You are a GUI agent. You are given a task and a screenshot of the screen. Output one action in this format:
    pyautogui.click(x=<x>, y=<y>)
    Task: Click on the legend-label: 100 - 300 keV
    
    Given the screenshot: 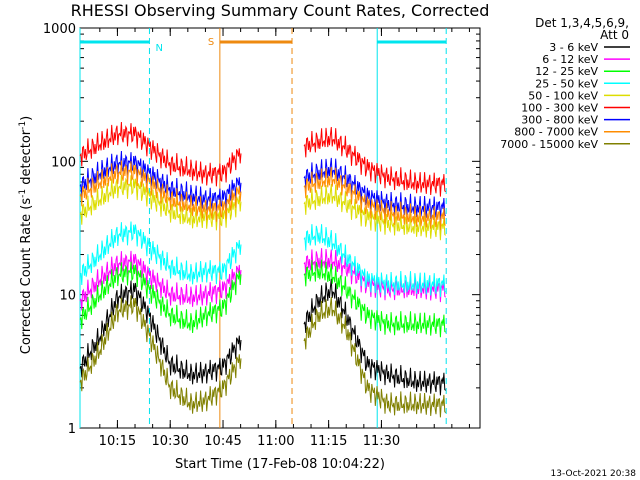 What is the action you would take?
    pyautogui.click(x=559, y=108)
    